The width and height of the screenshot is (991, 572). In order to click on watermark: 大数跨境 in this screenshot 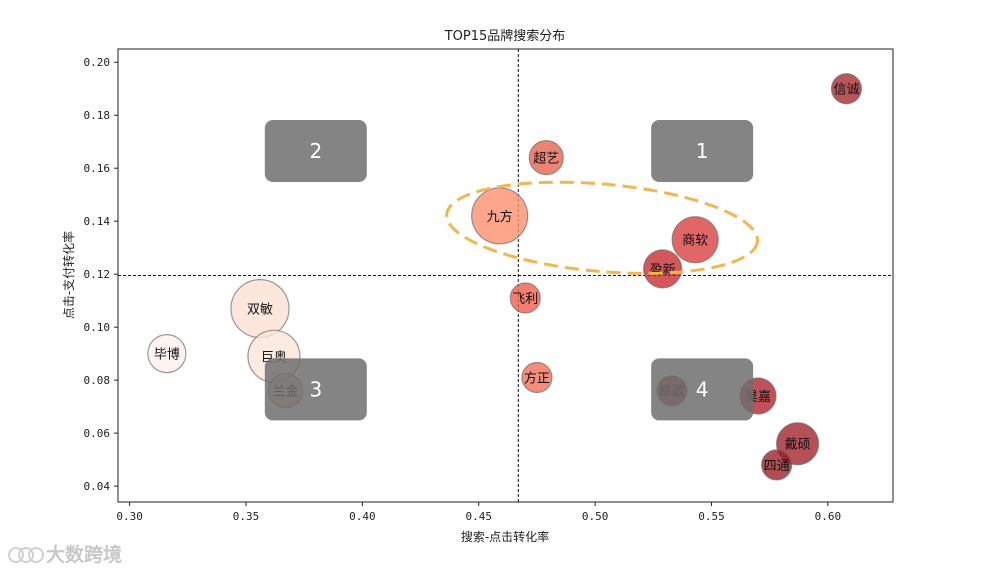, I will do `click(65, 553)`.